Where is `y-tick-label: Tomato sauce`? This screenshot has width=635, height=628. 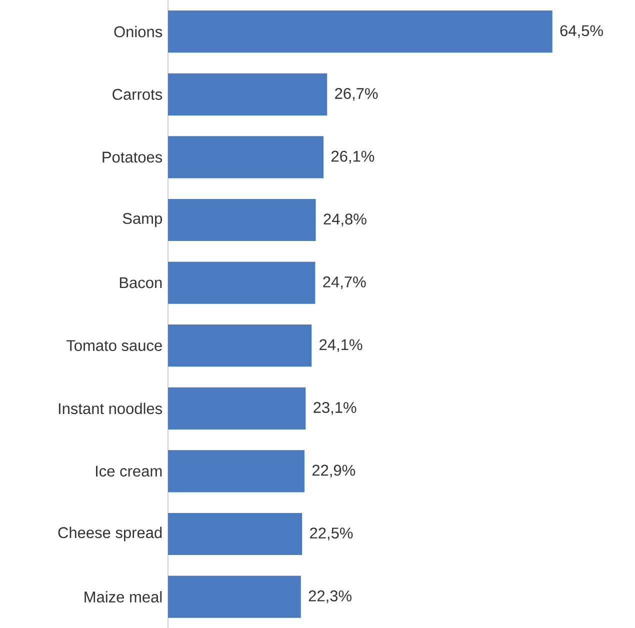 y-tick-label: Tomato sauce is located at coordinates (114, 345).